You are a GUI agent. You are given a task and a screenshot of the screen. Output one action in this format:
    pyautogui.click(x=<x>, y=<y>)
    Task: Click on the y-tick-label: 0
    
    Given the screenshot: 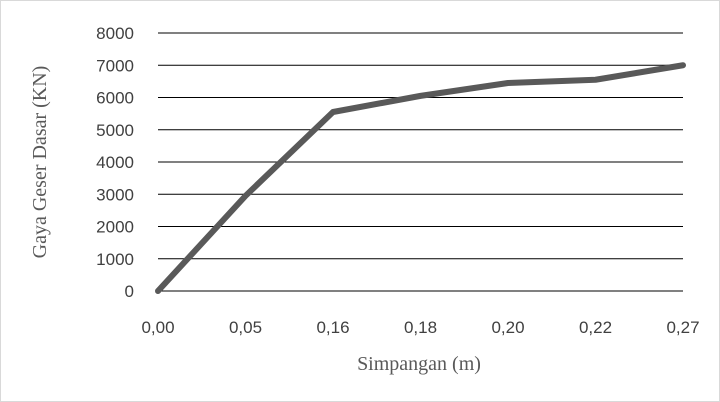 What is the action you would take?
    pyautogui.click(x=129, y=291)
    